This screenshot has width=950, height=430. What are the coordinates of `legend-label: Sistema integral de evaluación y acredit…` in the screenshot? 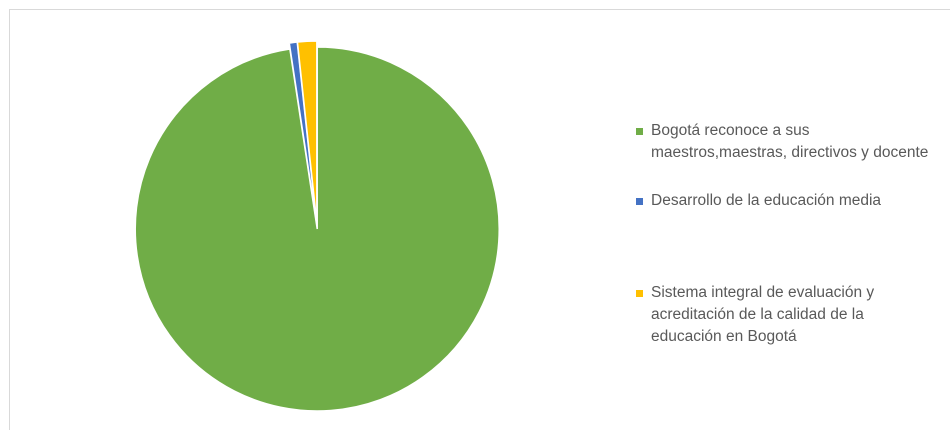 It's located at (763, 314).